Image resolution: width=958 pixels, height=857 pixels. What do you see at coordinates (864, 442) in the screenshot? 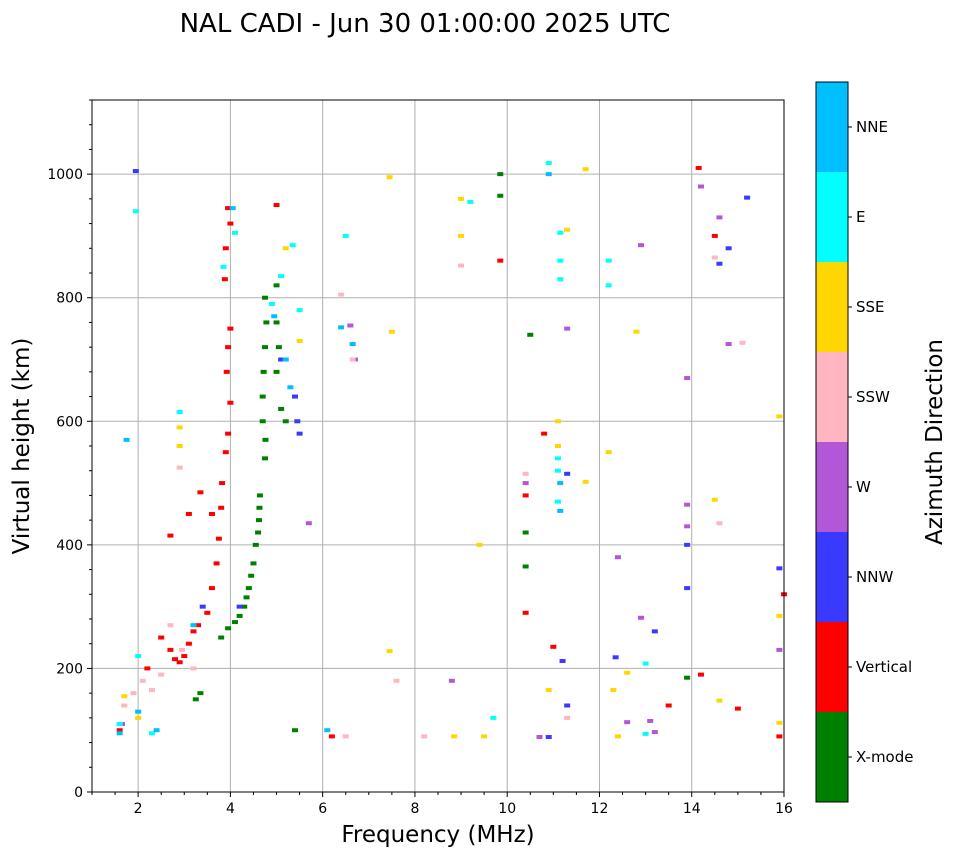
I see `azimuth-colorbar: X-mode Vertical NNW W SSW SSE E NNE` at bounding box center [864, 442].